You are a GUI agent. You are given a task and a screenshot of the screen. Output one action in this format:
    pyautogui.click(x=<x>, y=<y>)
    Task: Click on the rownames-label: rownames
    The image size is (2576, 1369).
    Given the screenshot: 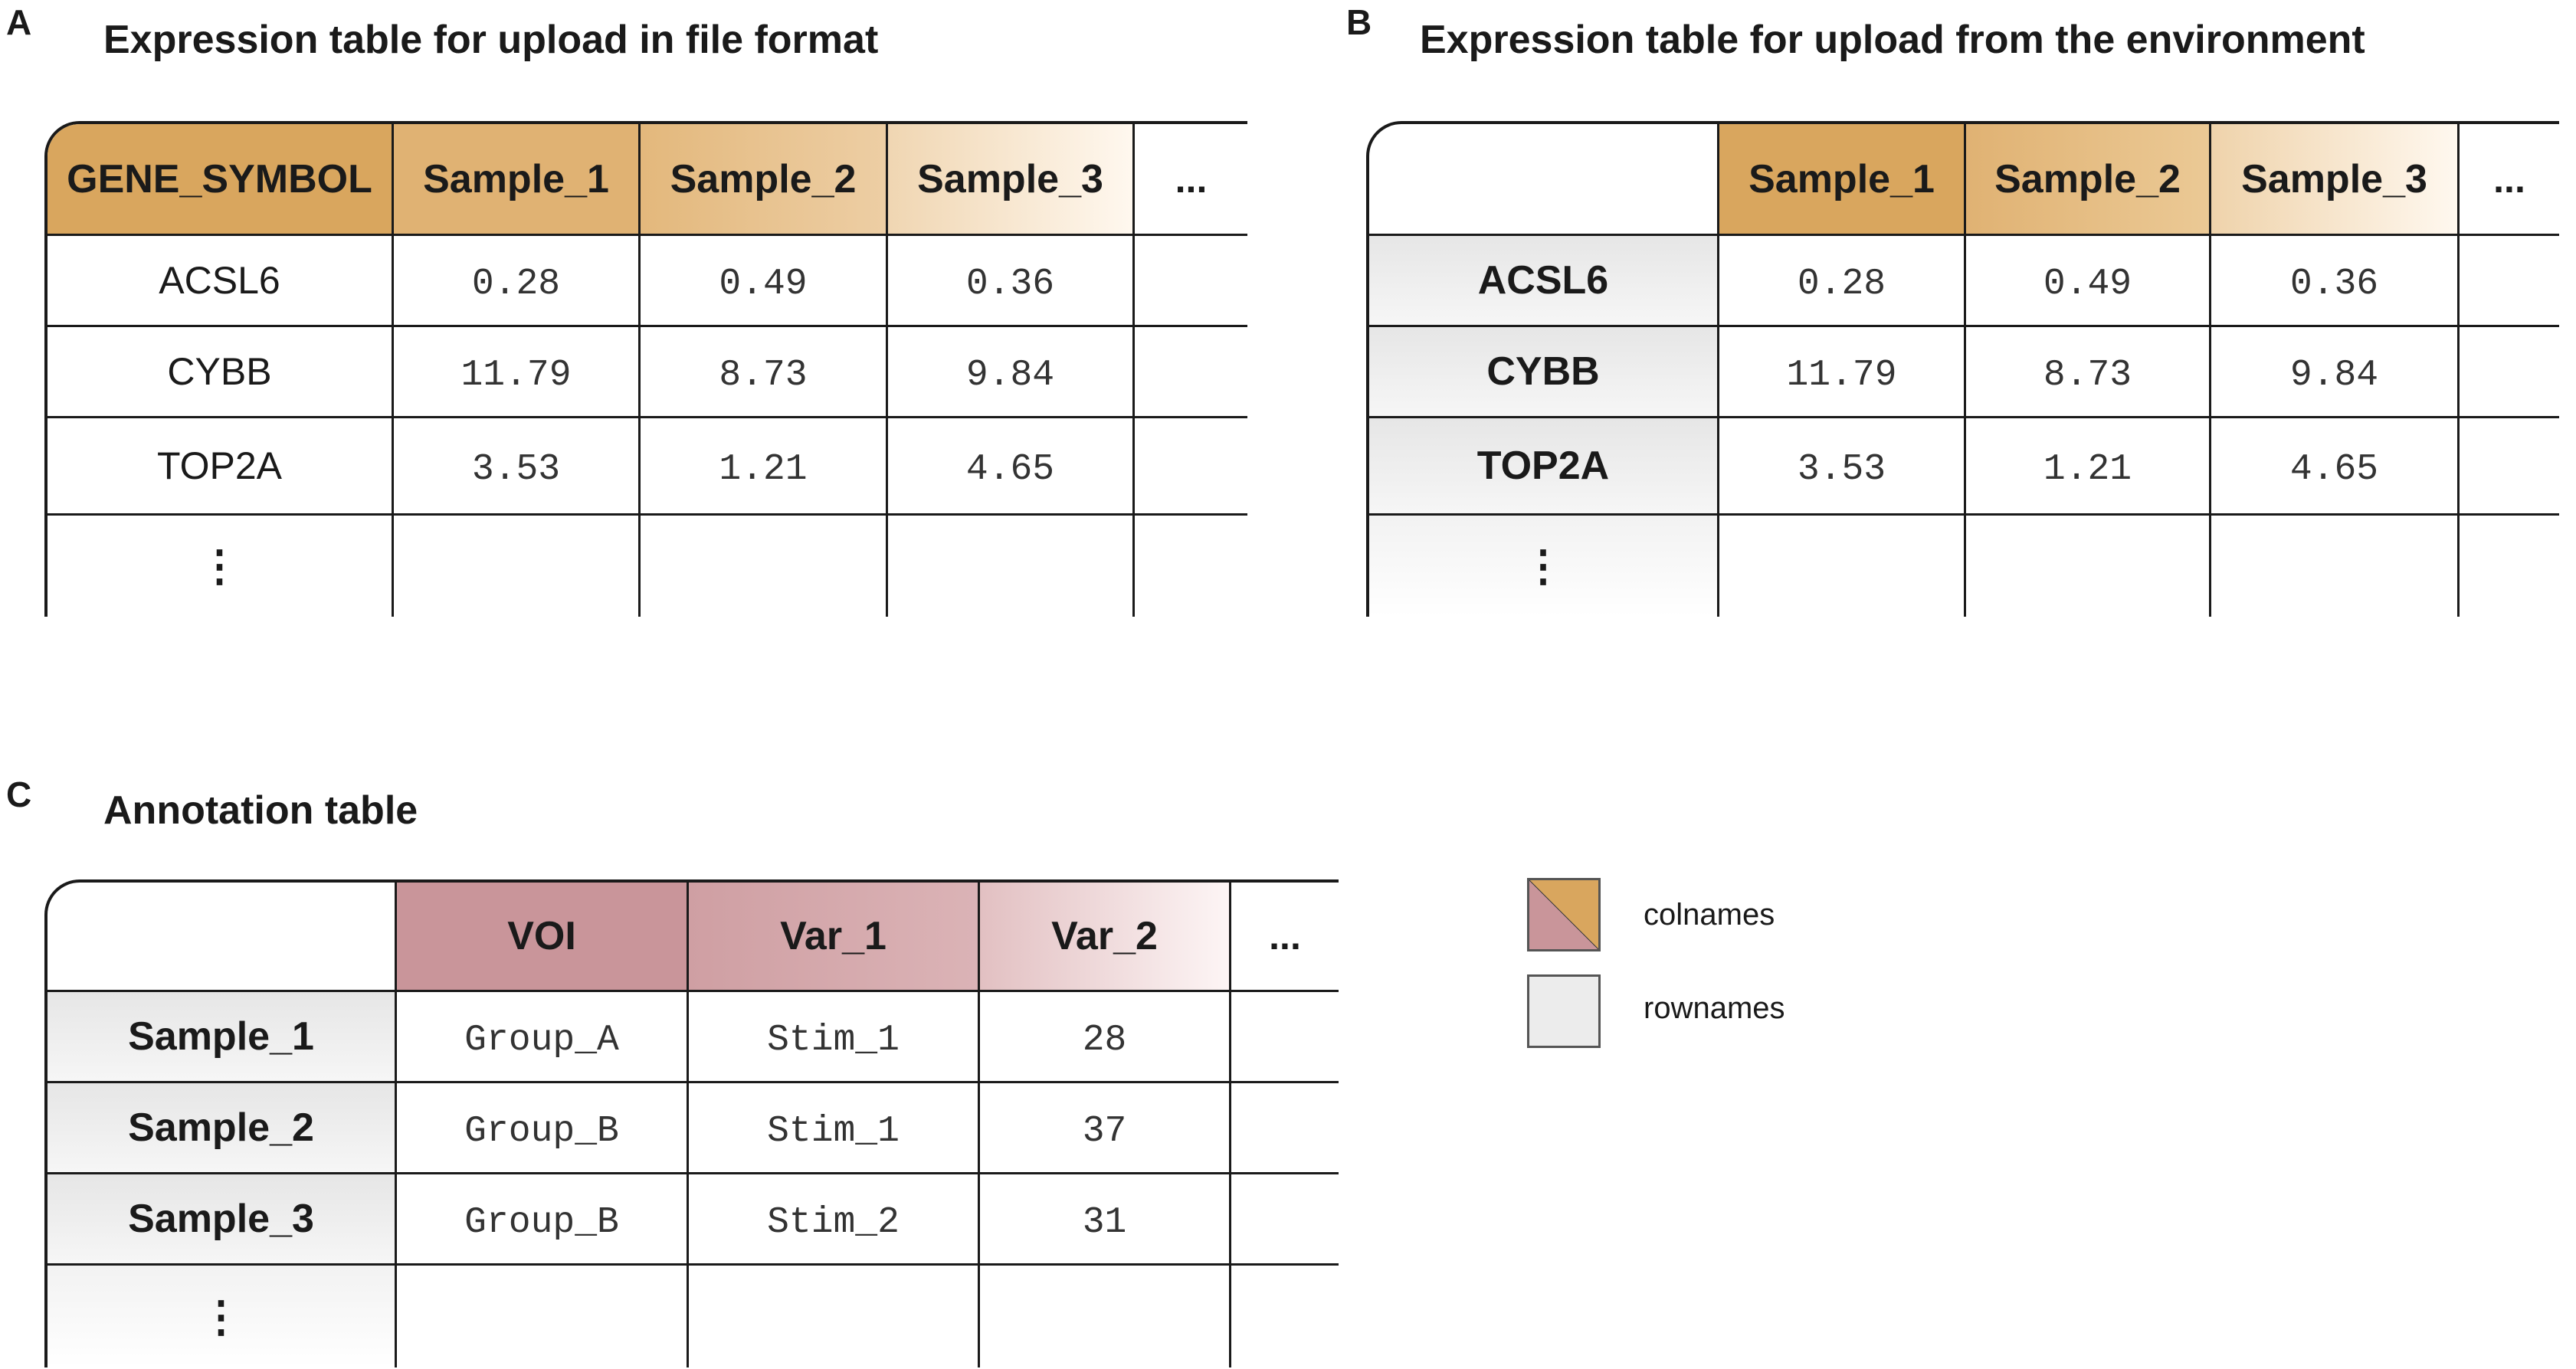 What is the action you would take?
    pyautogui.click(x=1715, y=1008)
    